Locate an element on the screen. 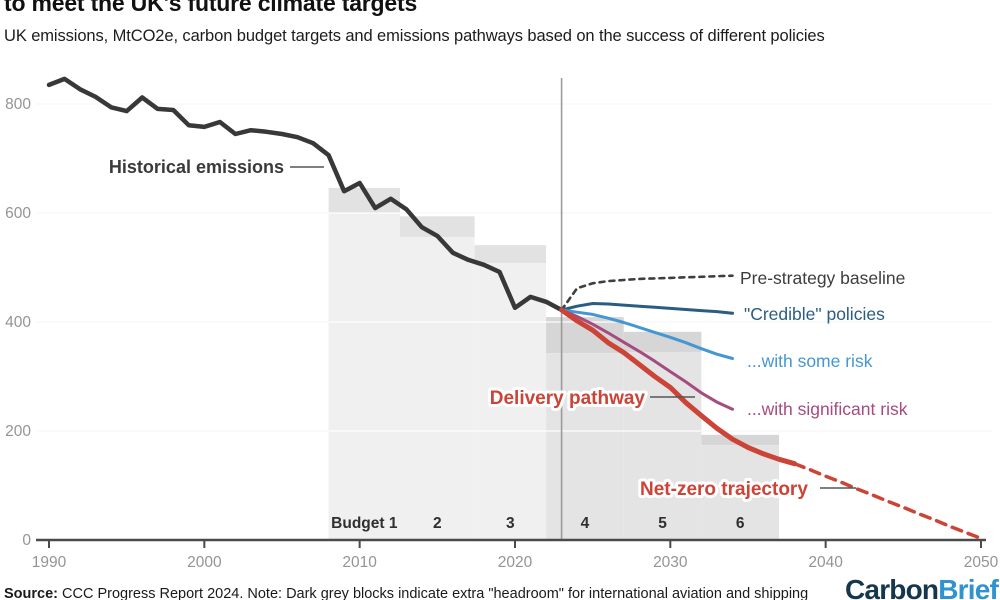  x-tick-label: 2040 is located at coordinates (825, 562).